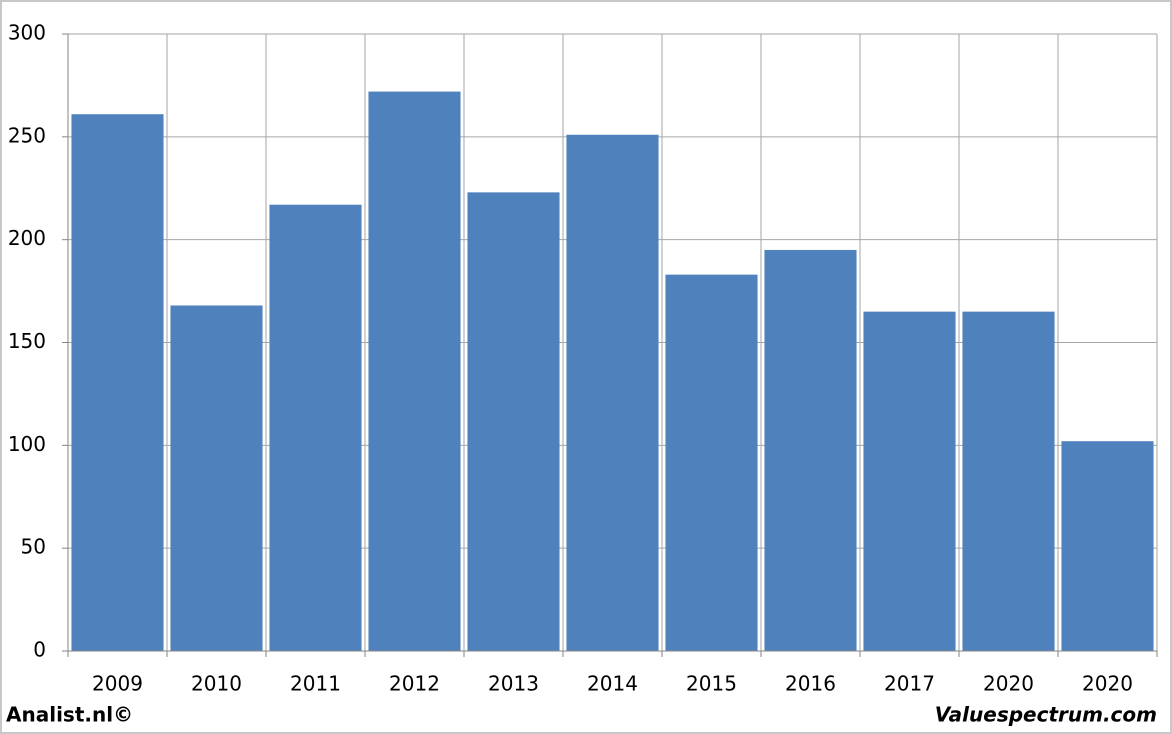 This screenshot has height=734, width=1172. What do you see at coordinates (414, 684) in the screenshot?
I see `x-tick-label: 2012` at bounding box center [414, 684].